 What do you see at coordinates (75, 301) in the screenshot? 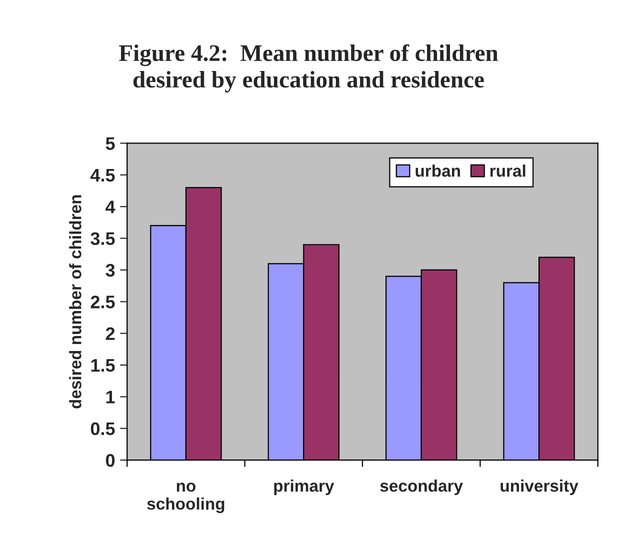
I see `y-axis-title: desired number of children` at bounding box center [75, 301].